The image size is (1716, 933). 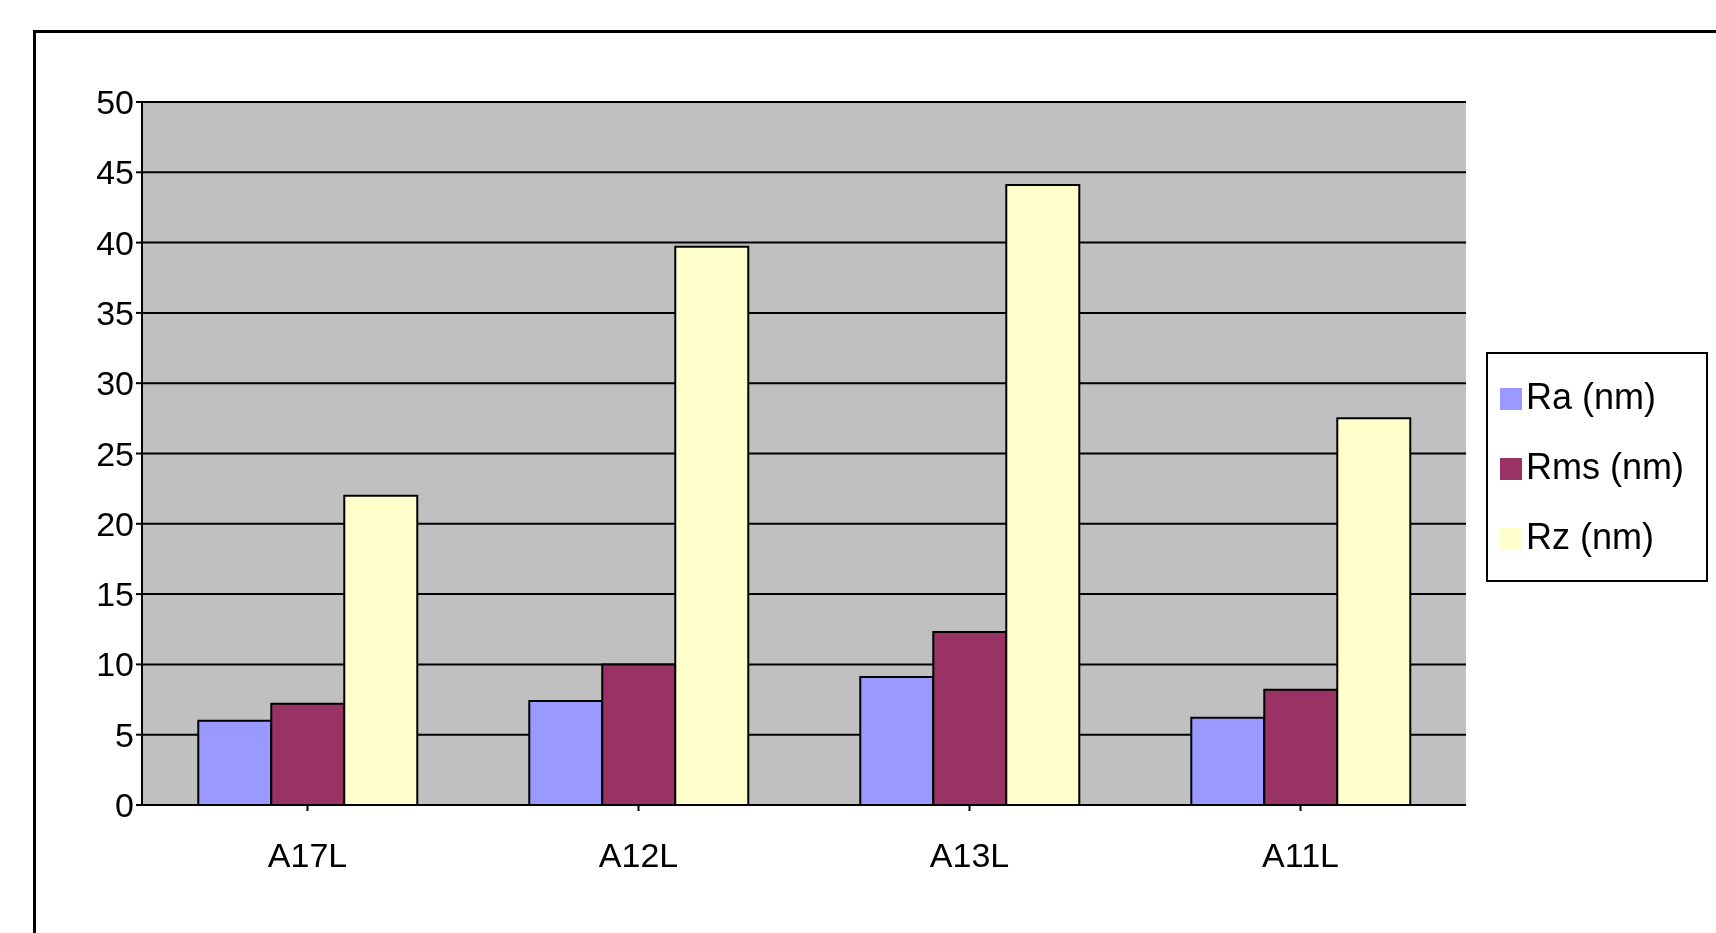 What do you see at coordinates (1300, 855) in the screenshot?
I see `x-tick-label: A11L` at bounding box center [1300, 855].